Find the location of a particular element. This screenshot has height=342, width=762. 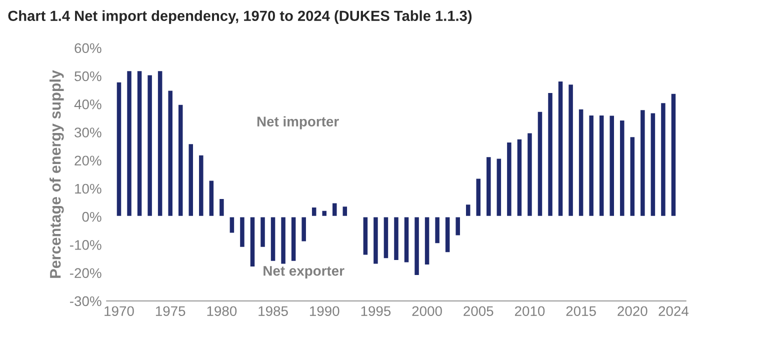

x-tick-label: 1985 is located at coordinates (273, 311).